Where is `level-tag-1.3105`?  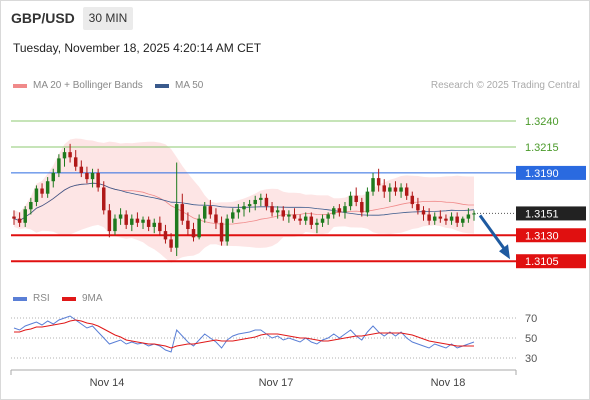 level-tag-1.3105 is located at coordinates (551, 261).